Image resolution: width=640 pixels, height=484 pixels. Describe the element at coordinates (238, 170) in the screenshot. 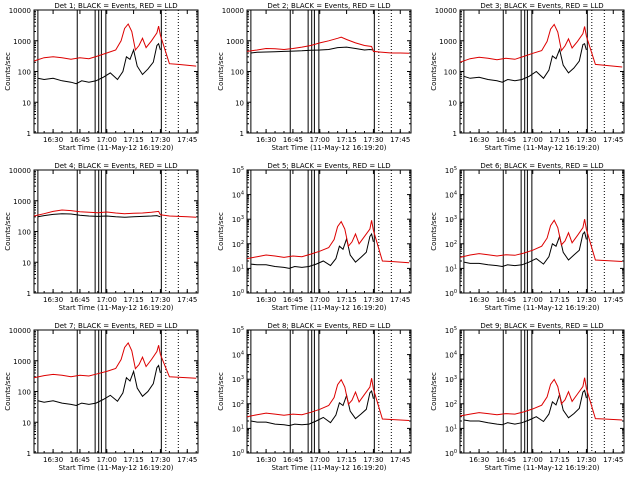

I see `y-tick-label: 10⁵` at that location.